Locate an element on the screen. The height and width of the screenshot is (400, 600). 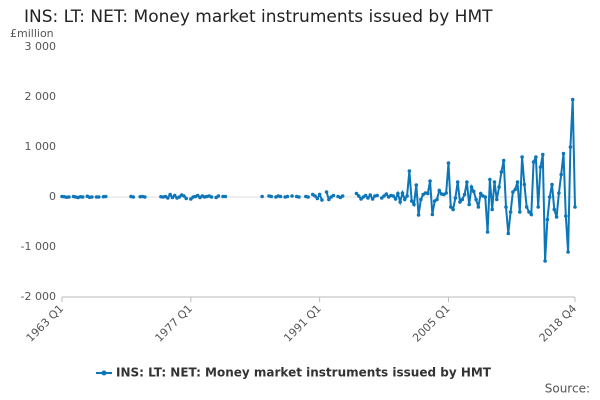
y-tick-label: 3 000 is located at coordinates (41, 46).